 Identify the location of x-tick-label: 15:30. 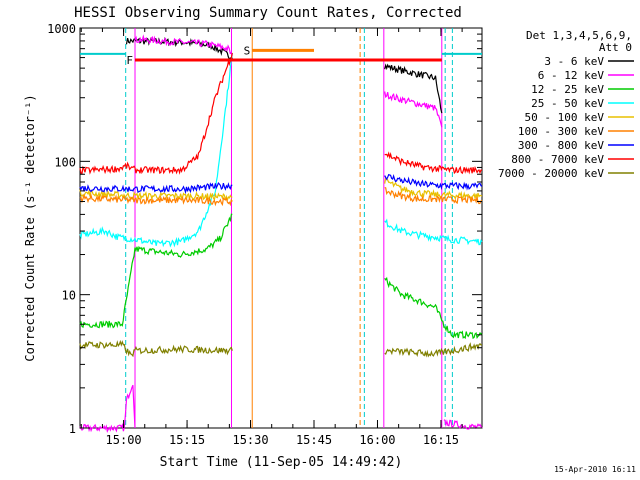
(250, 440).